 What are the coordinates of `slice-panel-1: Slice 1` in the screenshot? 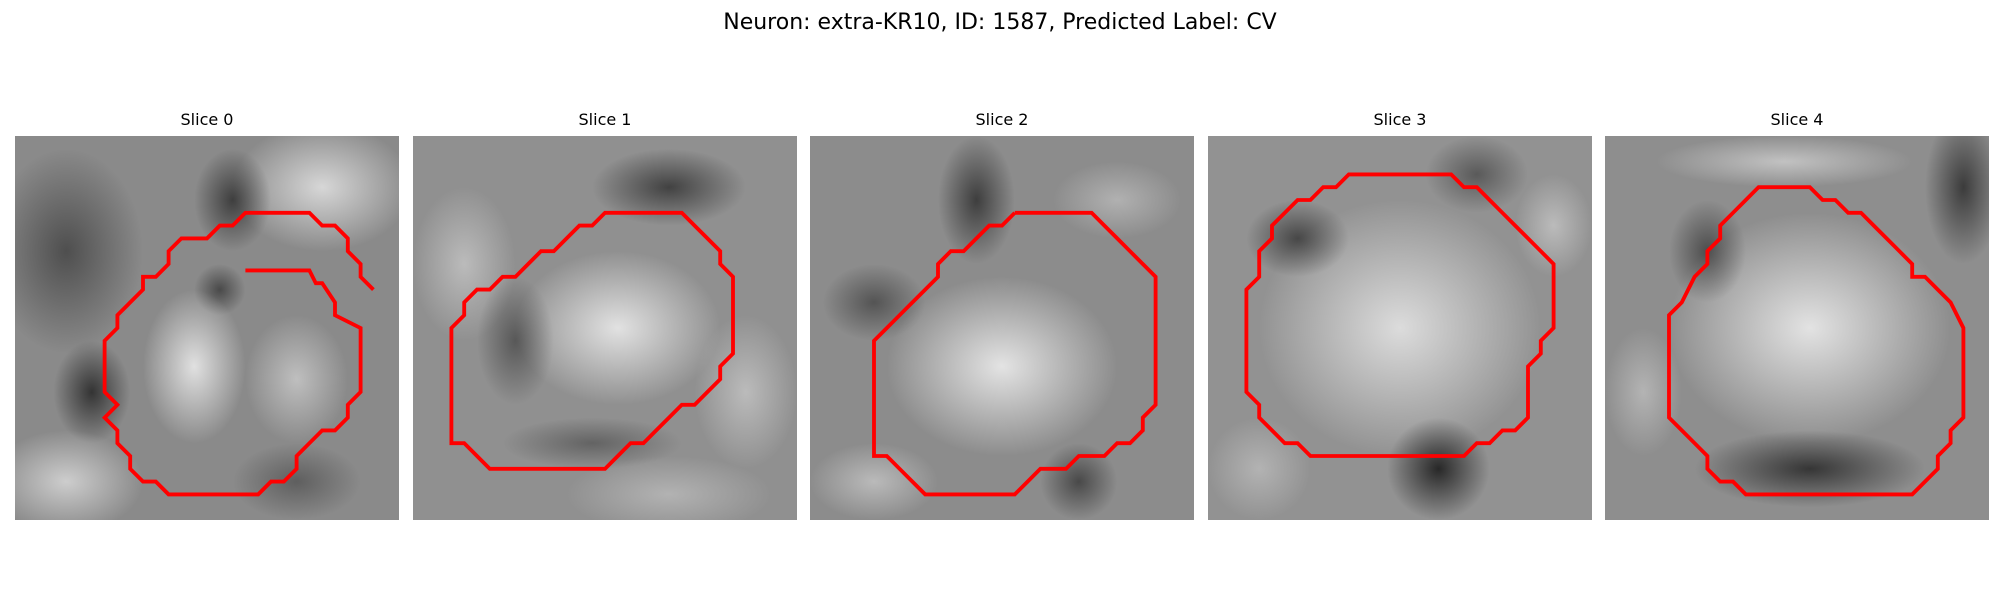 It's located at (605, 314).